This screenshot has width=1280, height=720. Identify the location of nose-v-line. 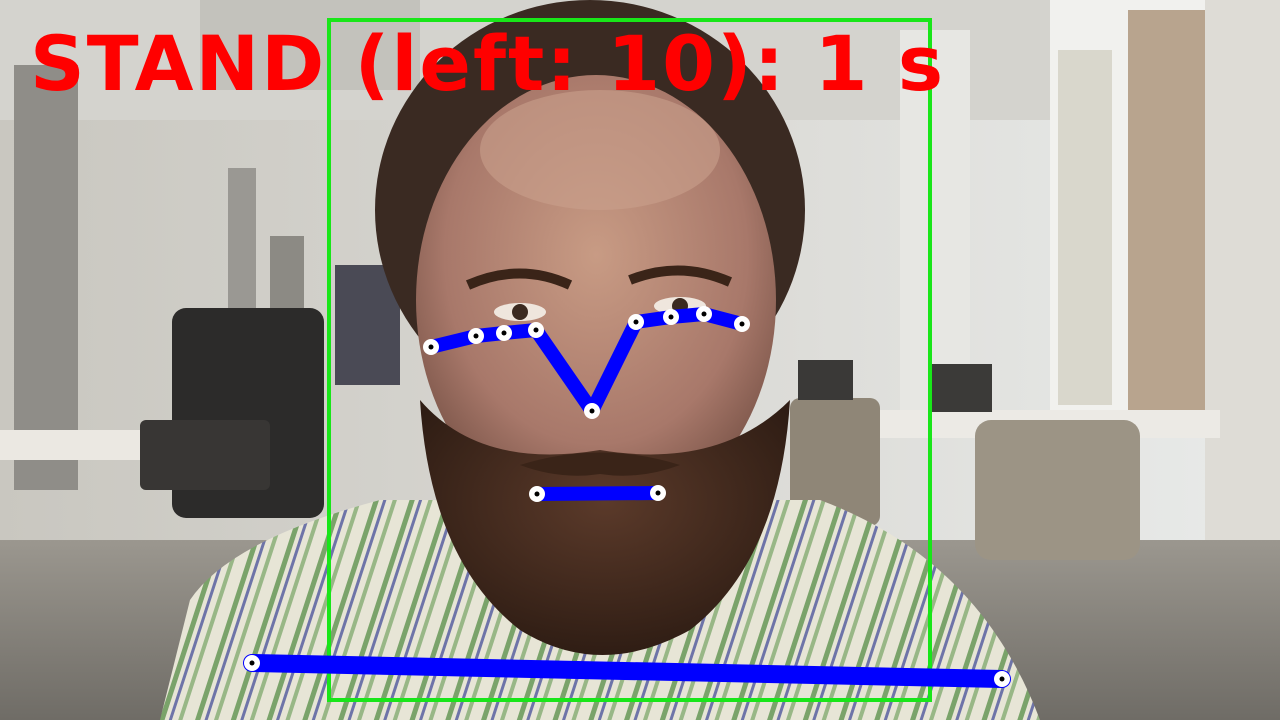
(586, 366).